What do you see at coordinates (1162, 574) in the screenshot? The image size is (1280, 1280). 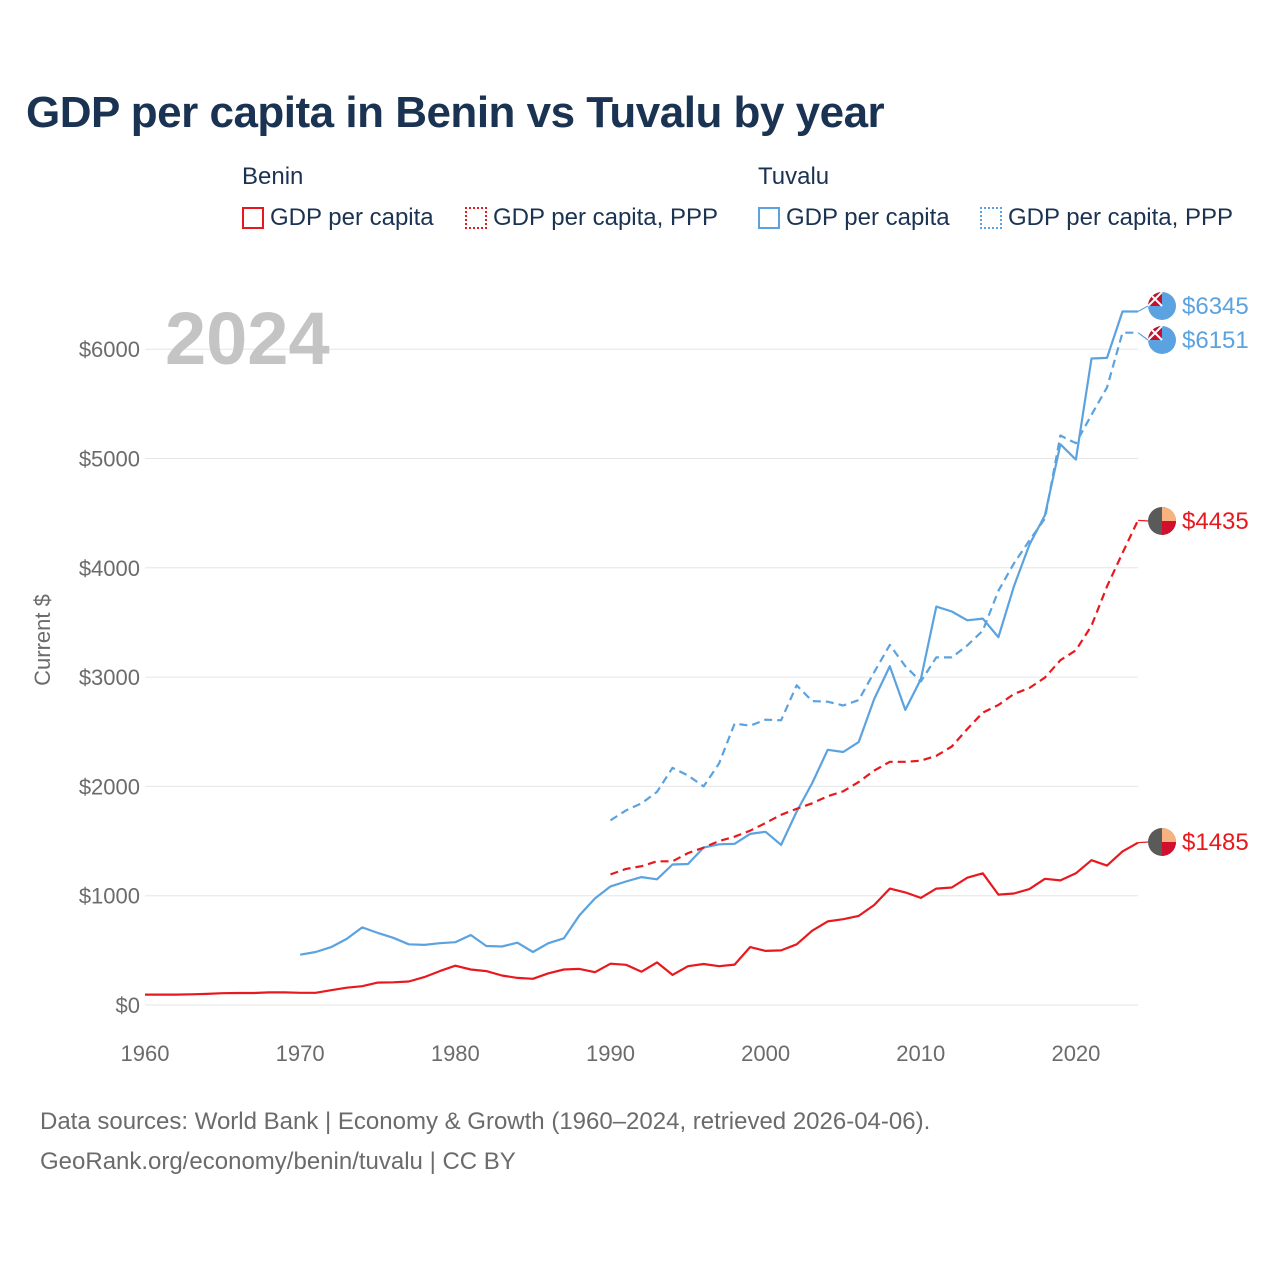 I see `end-markers` at bounding box center [1162, 574].